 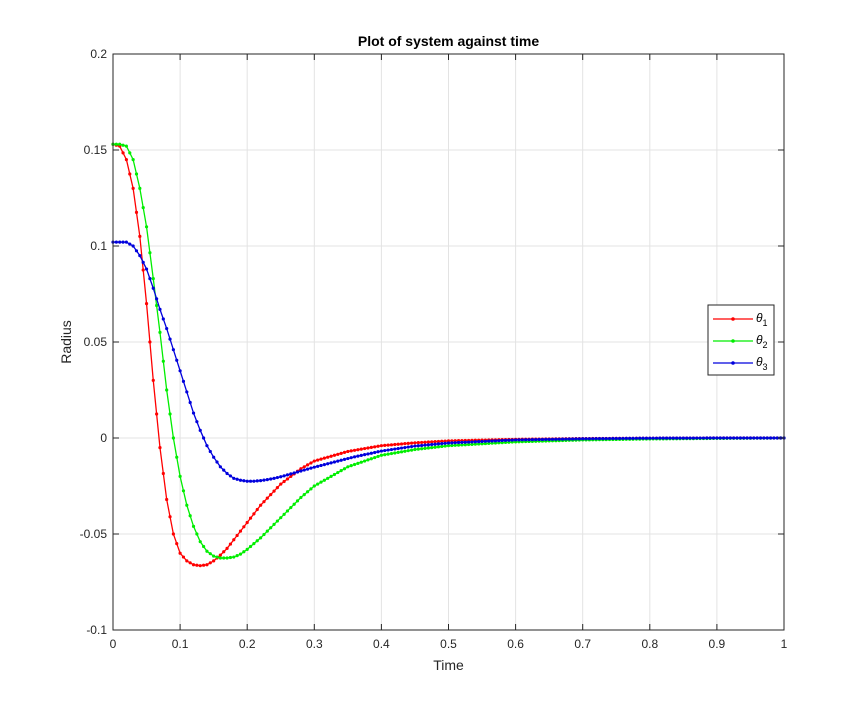 I want to click on x-tick-label: 0.9, so click(x=717, y=644).